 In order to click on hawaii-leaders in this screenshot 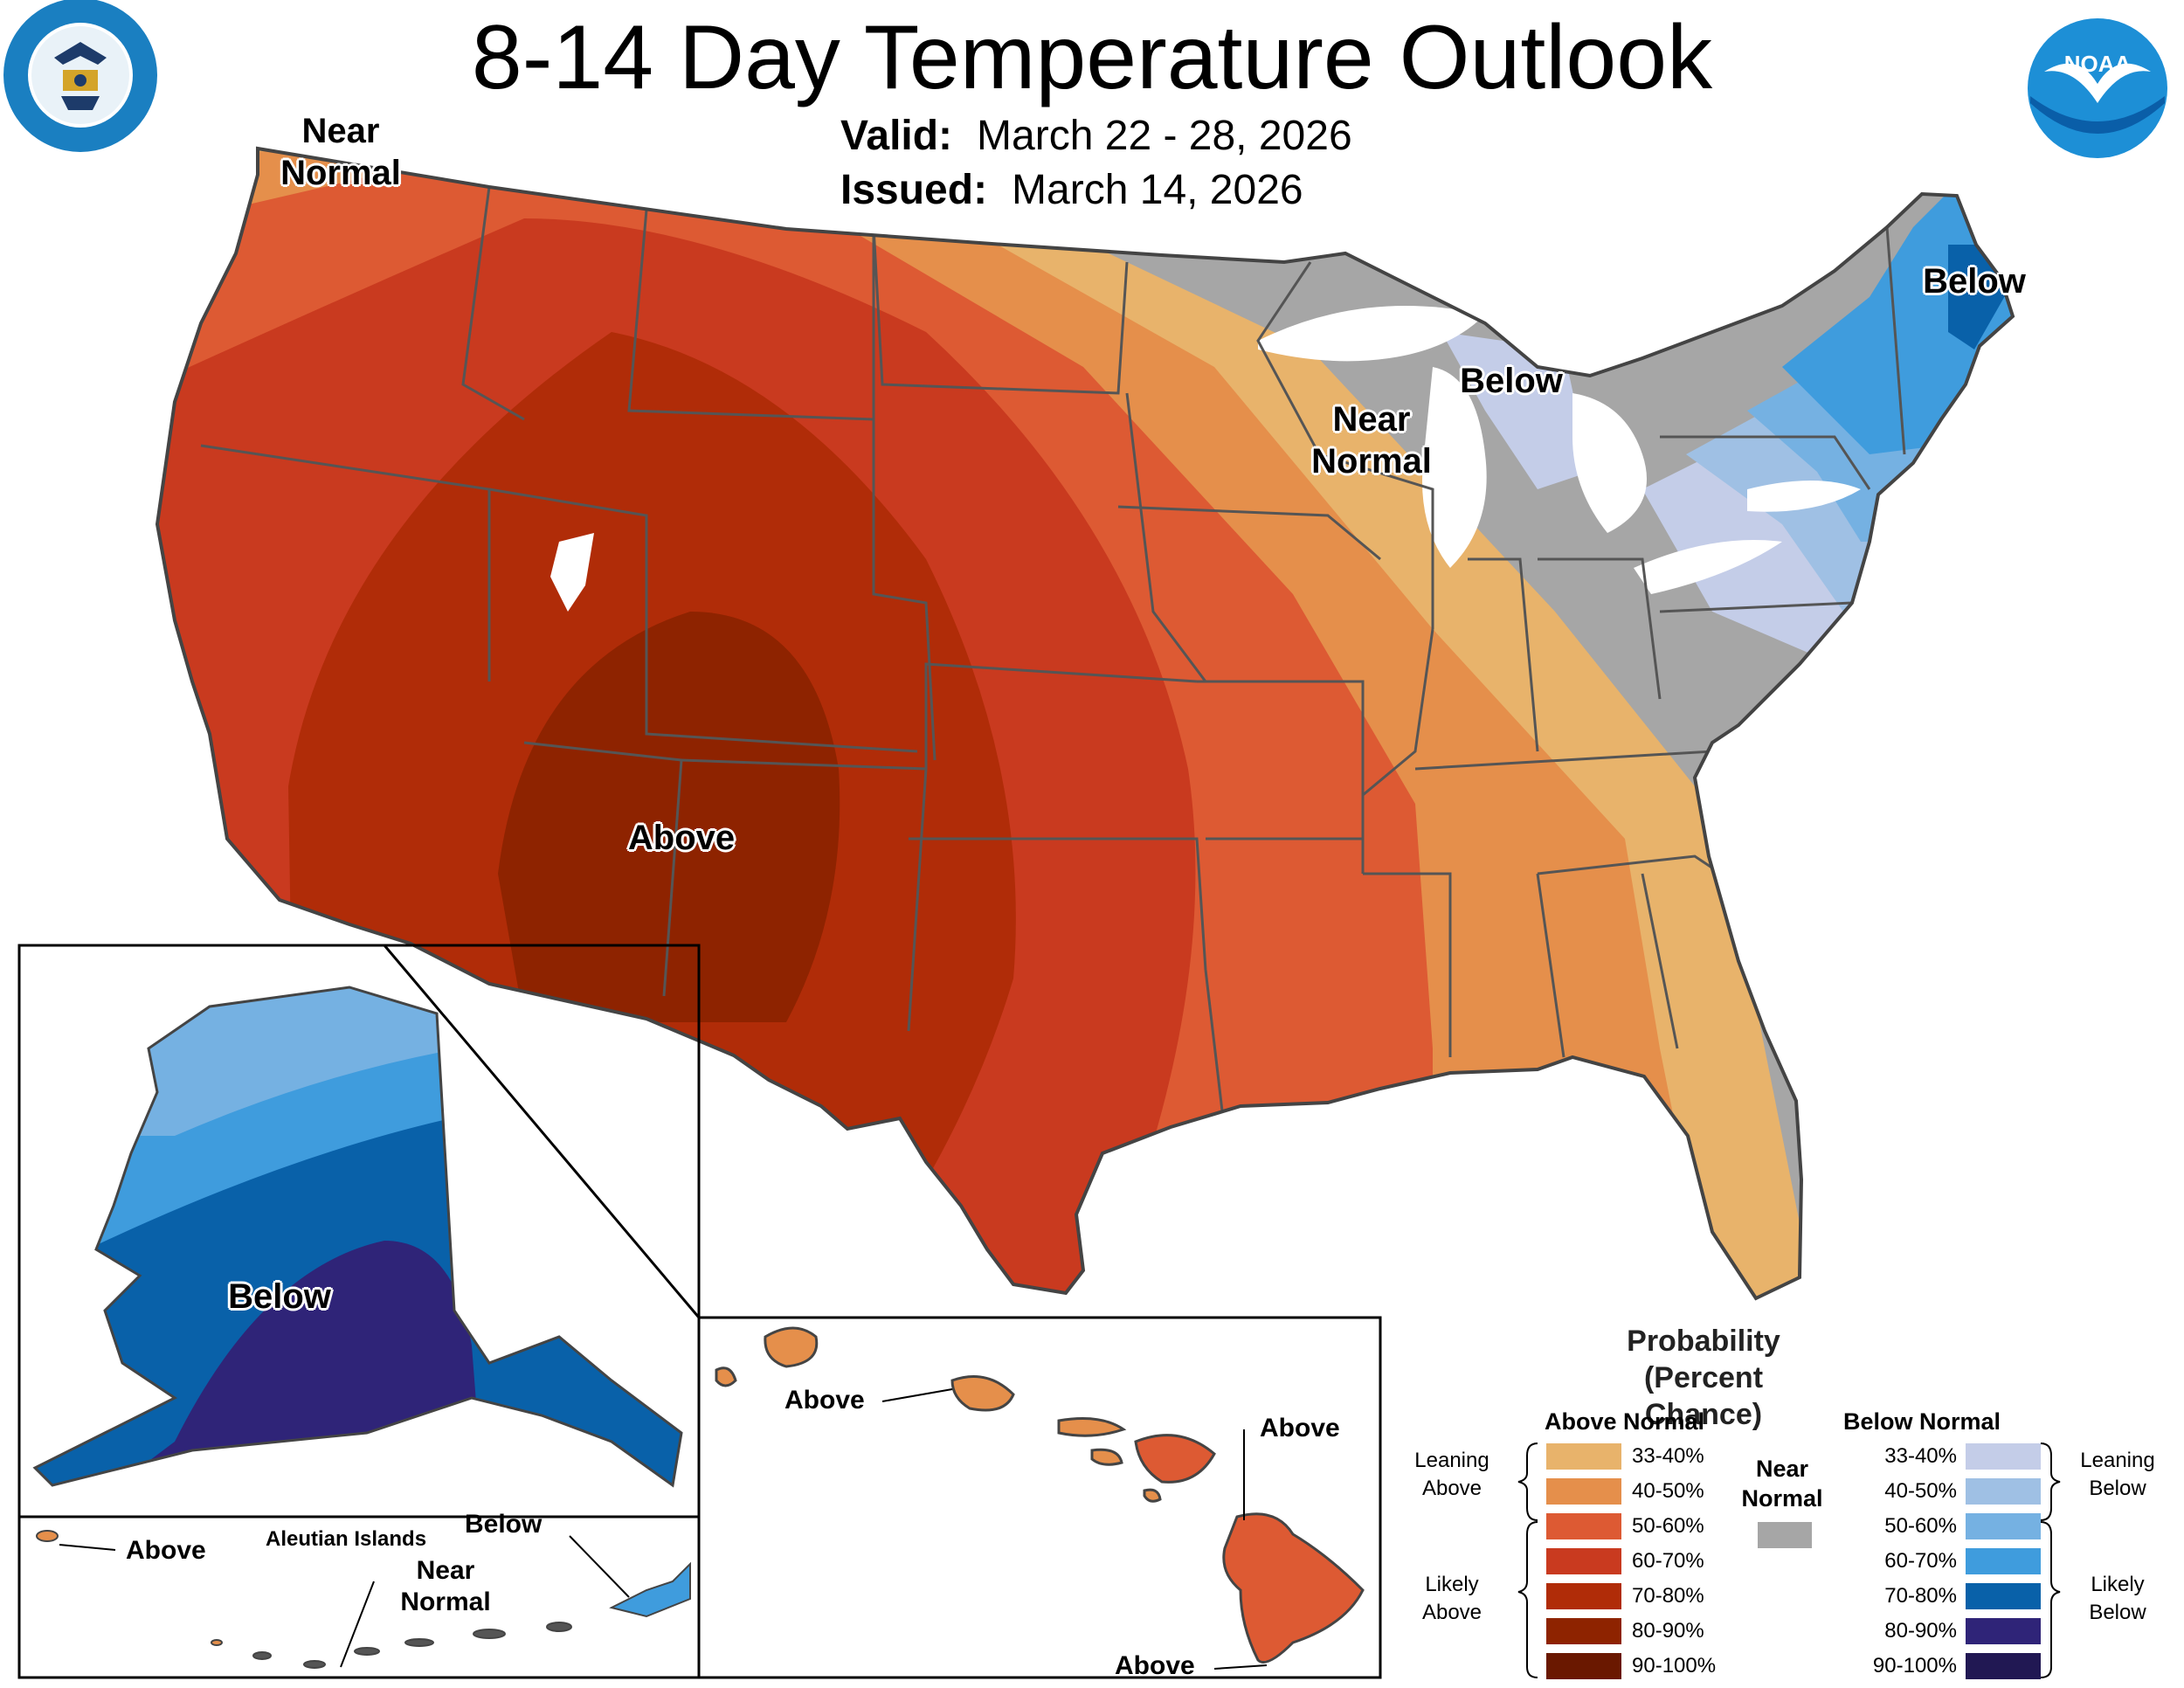, I will do `click(1074, 1529)`.